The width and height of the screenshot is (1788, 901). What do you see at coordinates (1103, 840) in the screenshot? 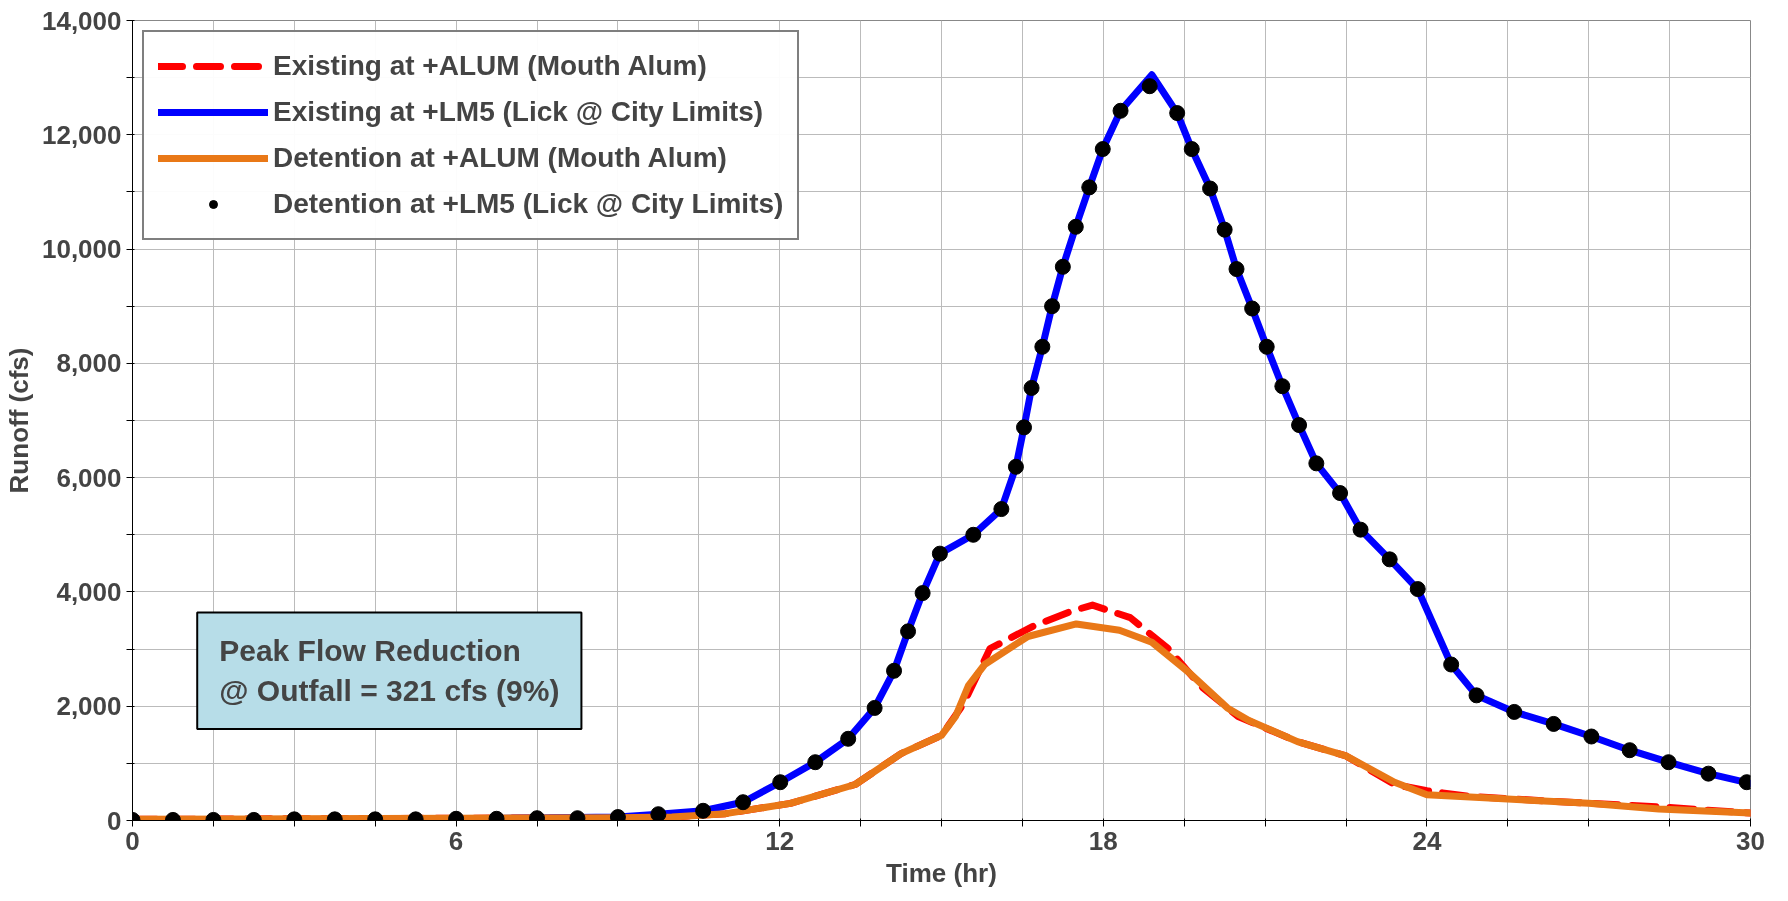
I see `x-tick-label: 18` at bounding box center [1103, 840].